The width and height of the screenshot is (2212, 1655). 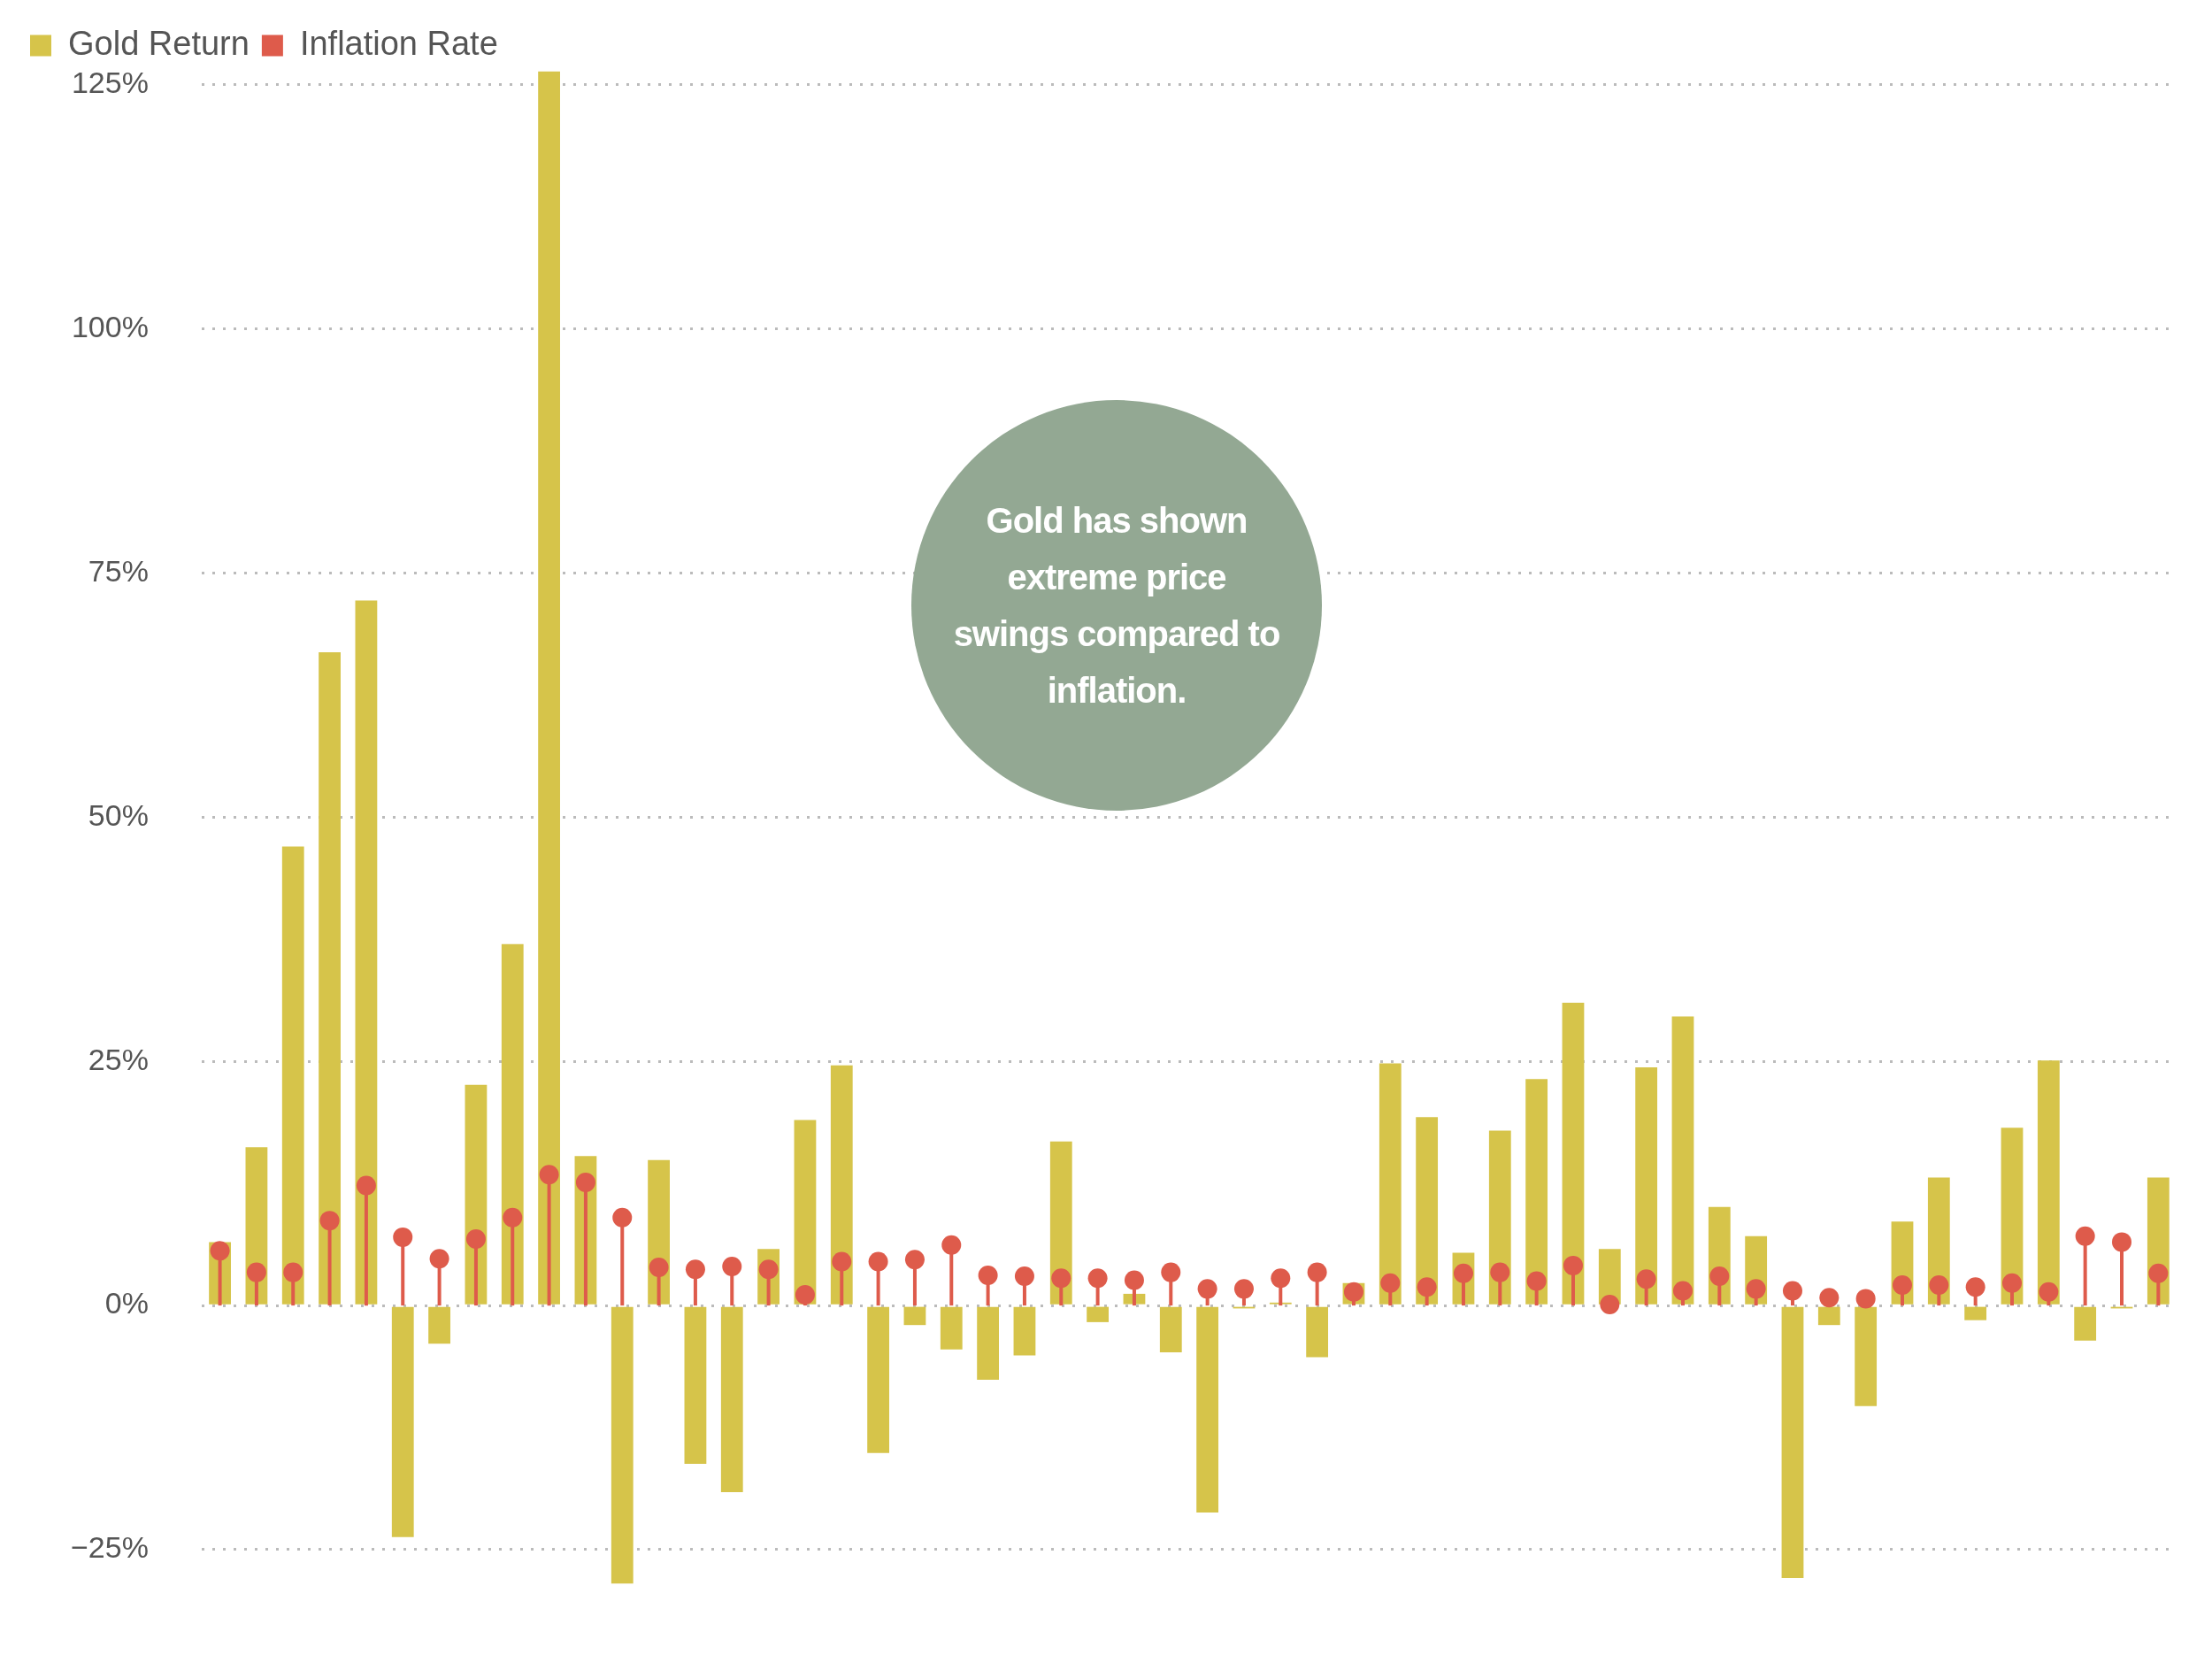 I want to click on y-tick-label: 100%, so click(x=110, y=327).